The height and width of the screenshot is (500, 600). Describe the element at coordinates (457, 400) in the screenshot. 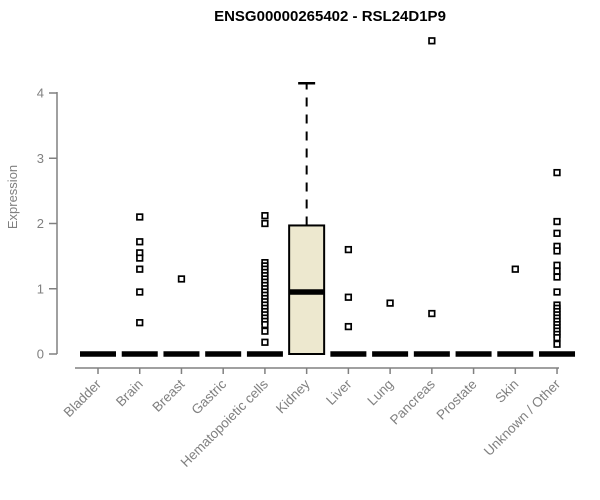

I see `x-category-label: Prostate` at that location.